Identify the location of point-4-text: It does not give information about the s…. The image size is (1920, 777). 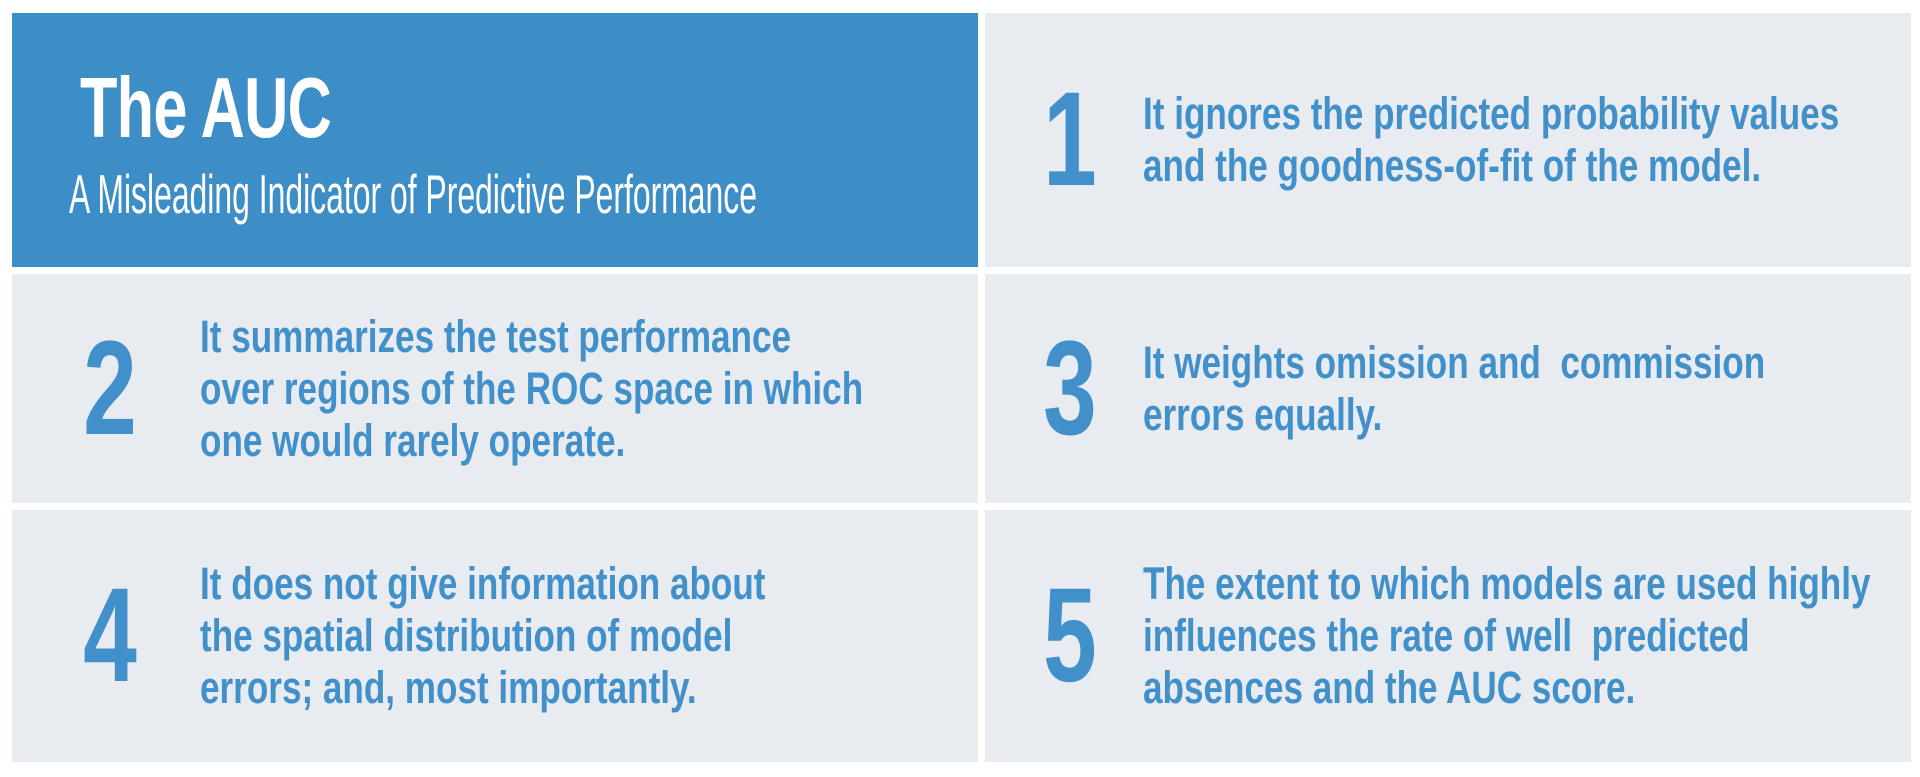
(483, 636).